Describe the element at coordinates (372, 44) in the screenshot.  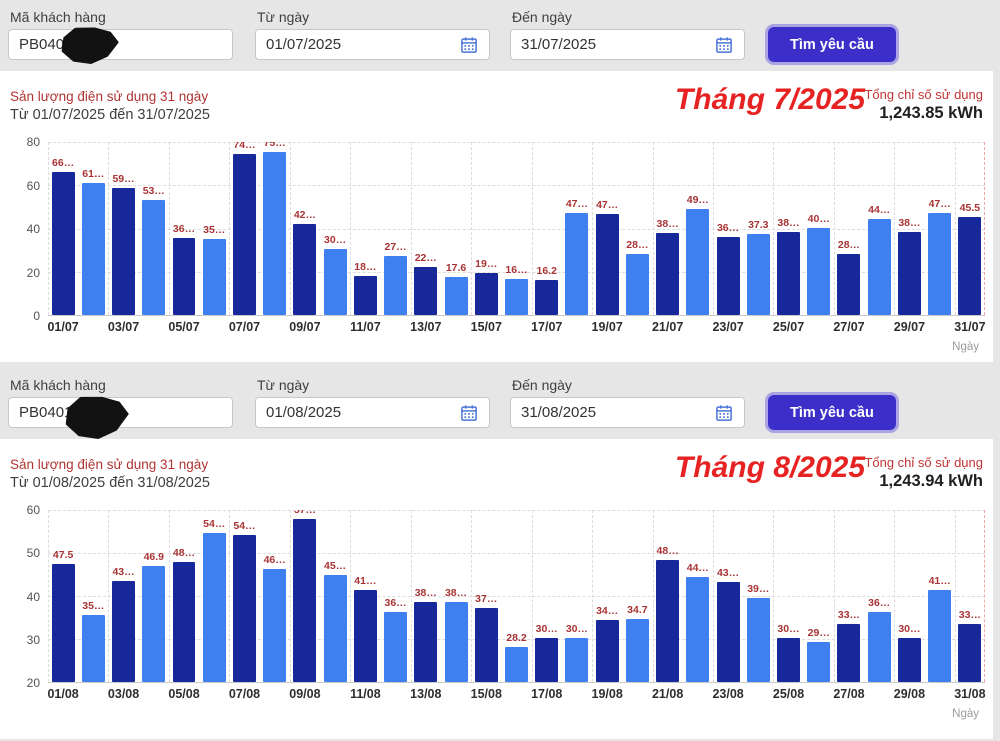
I see `from-date-input: 01/07/2025` at that location.